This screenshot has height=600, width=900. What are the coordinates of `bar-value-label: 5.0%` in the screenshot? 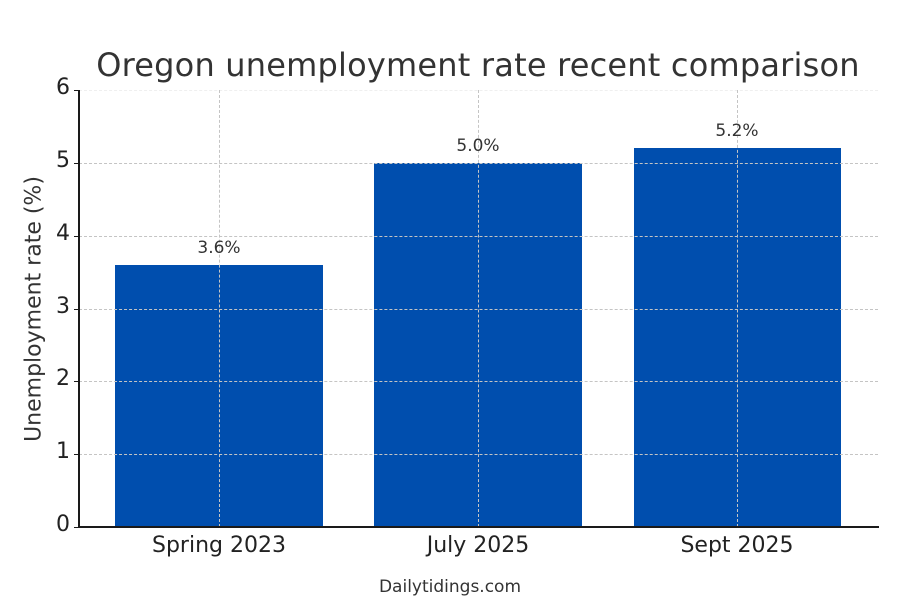 It's located at (478, 146).